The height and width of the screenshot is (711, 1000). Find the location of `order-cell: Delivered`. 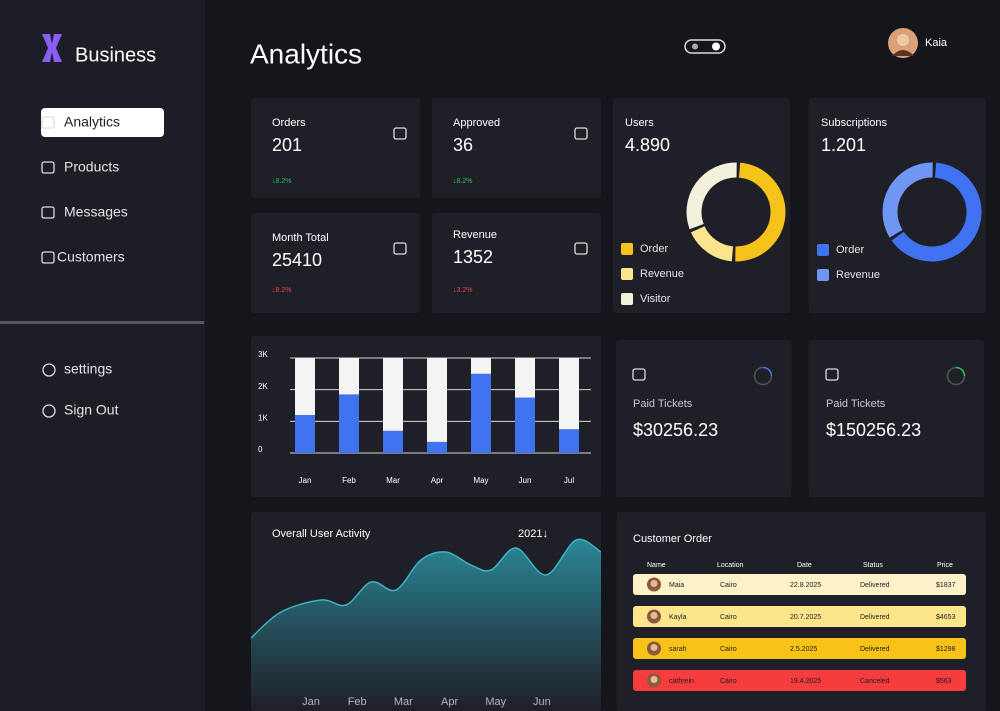

order-cell: Delivered is located at coordinates (875, 617).